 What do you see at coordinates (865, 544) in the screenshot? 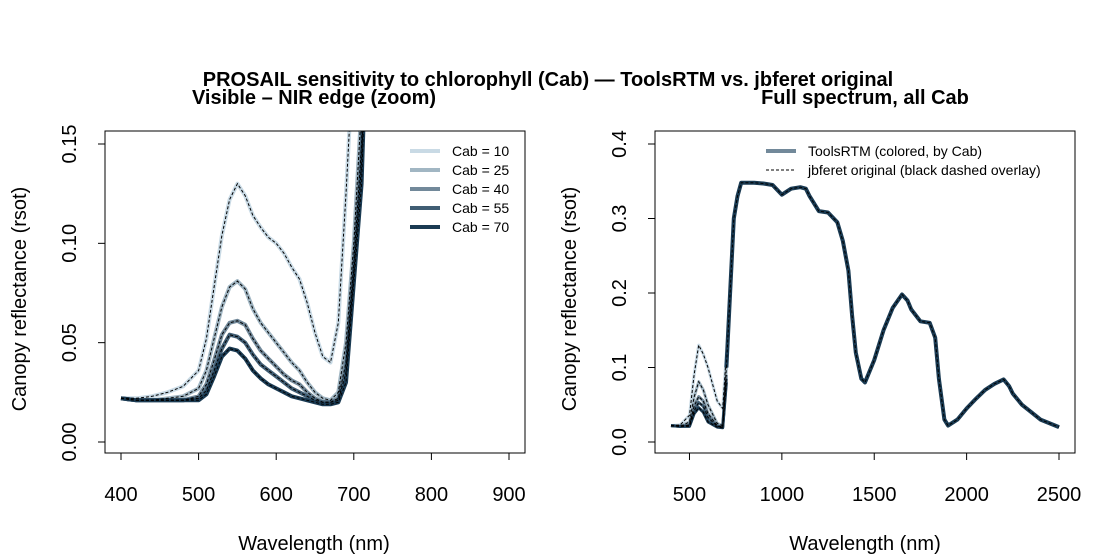
I see `right-x-axis-label: Wavelength (nm)` at bounding box center [865, 544].